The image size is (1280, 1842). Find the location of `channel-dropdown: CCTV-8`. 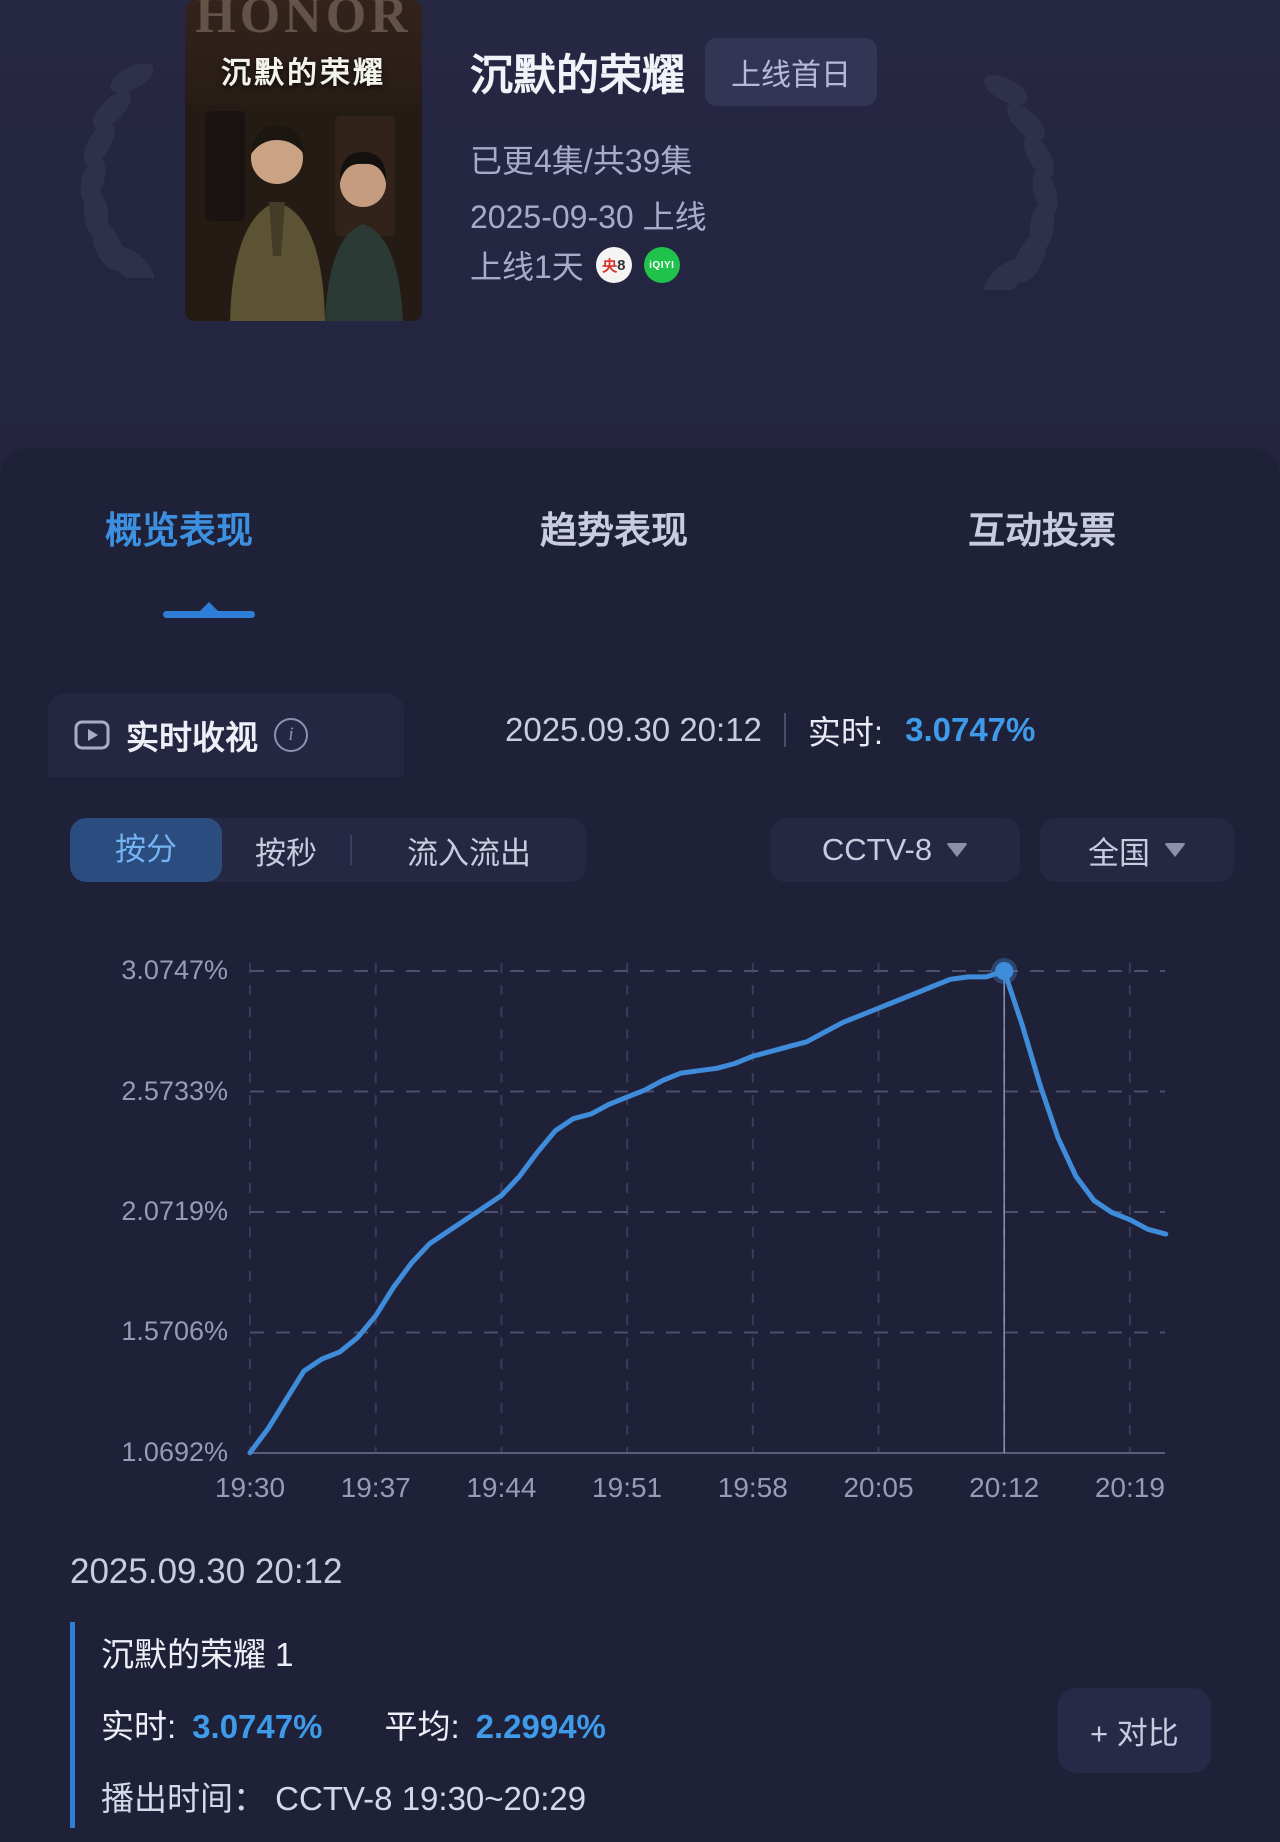

channel-dropdown: CCTV-8 is located at coordinates (895, 850).